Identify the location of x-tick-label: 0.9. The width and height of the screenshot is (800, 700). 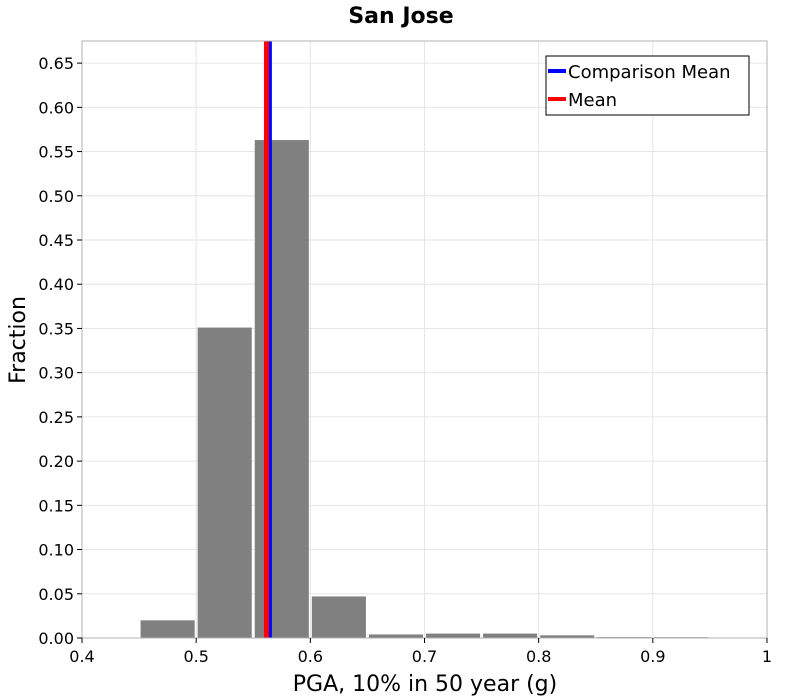
(652, 656).